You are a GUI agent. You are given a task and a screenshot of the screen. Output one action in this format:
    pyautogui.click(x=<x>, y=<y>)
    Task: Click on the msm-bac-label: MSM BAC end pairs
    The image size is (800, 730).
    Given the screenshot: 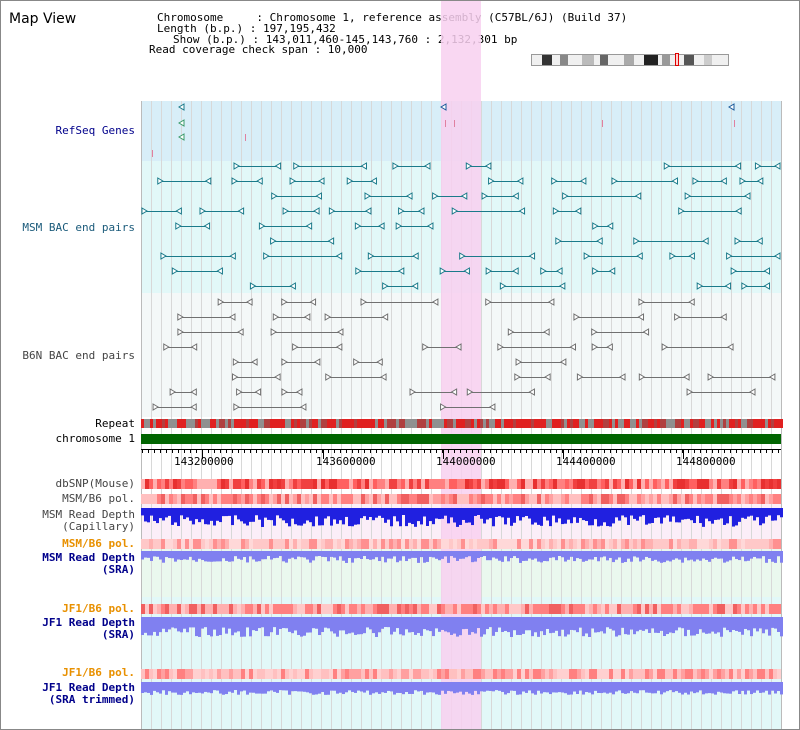 What is the action you would take?
    pyautogui.click(x=78, y=227)
    